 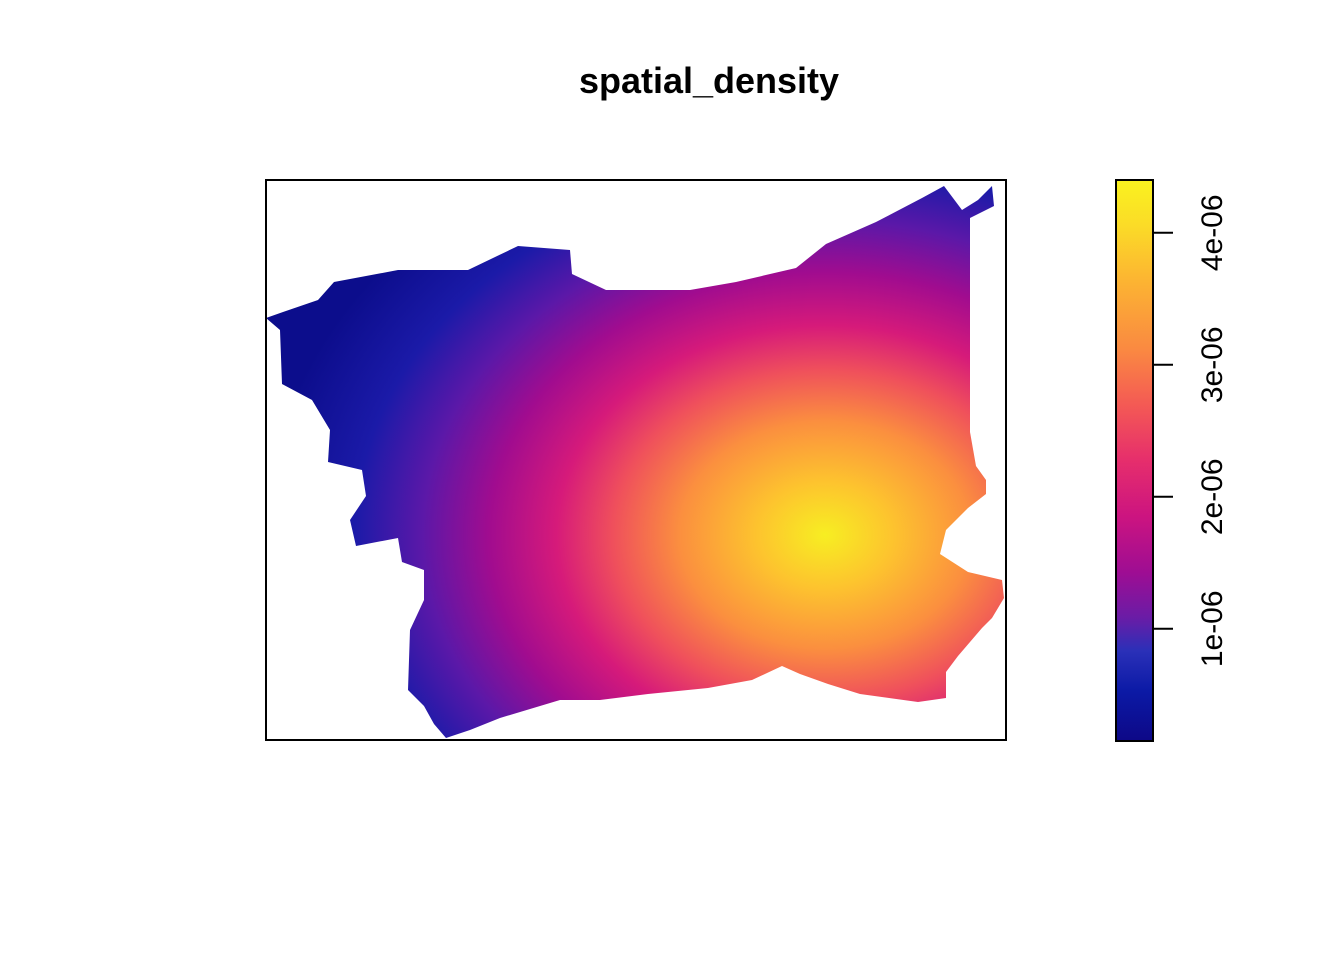 I want to click on colorbar-tick-label: 2e-06, so click(x=1212, y=496).